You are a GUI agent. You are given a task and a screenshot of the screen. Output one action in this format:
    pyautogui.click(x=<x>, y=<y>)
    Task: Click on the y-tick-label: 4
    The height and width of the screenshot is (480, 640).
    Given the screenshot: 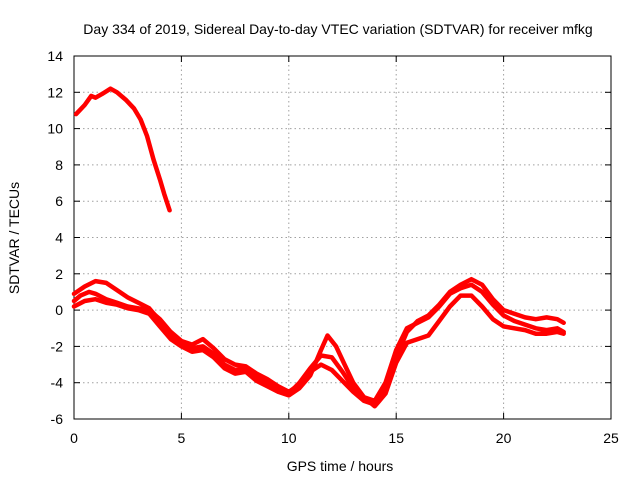 What is the action you would take?
    pyautogui.click(x=59, y=238)
    